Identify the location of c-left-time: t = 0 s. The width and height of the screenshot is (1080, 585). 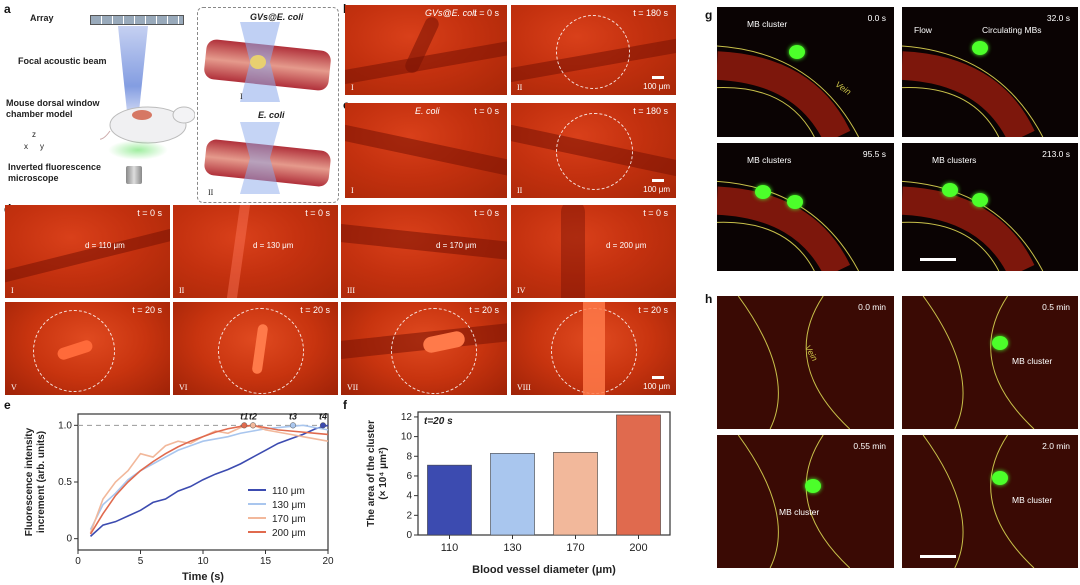
(486, 111).